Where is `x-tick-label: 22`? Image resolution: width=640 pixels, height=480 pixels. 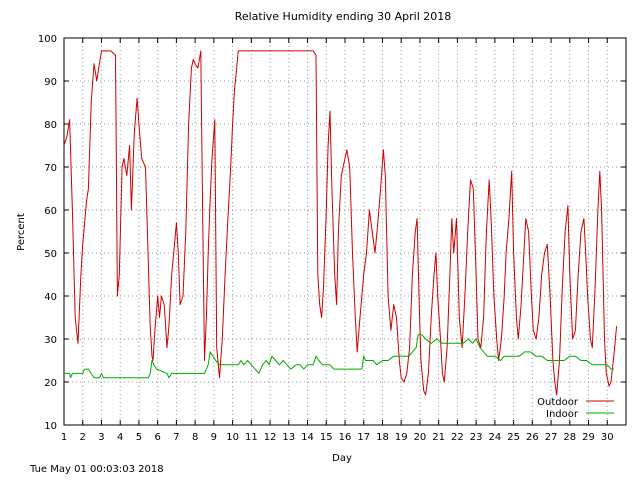
x-tick-label: 22 is located at coordinates (457, 437).